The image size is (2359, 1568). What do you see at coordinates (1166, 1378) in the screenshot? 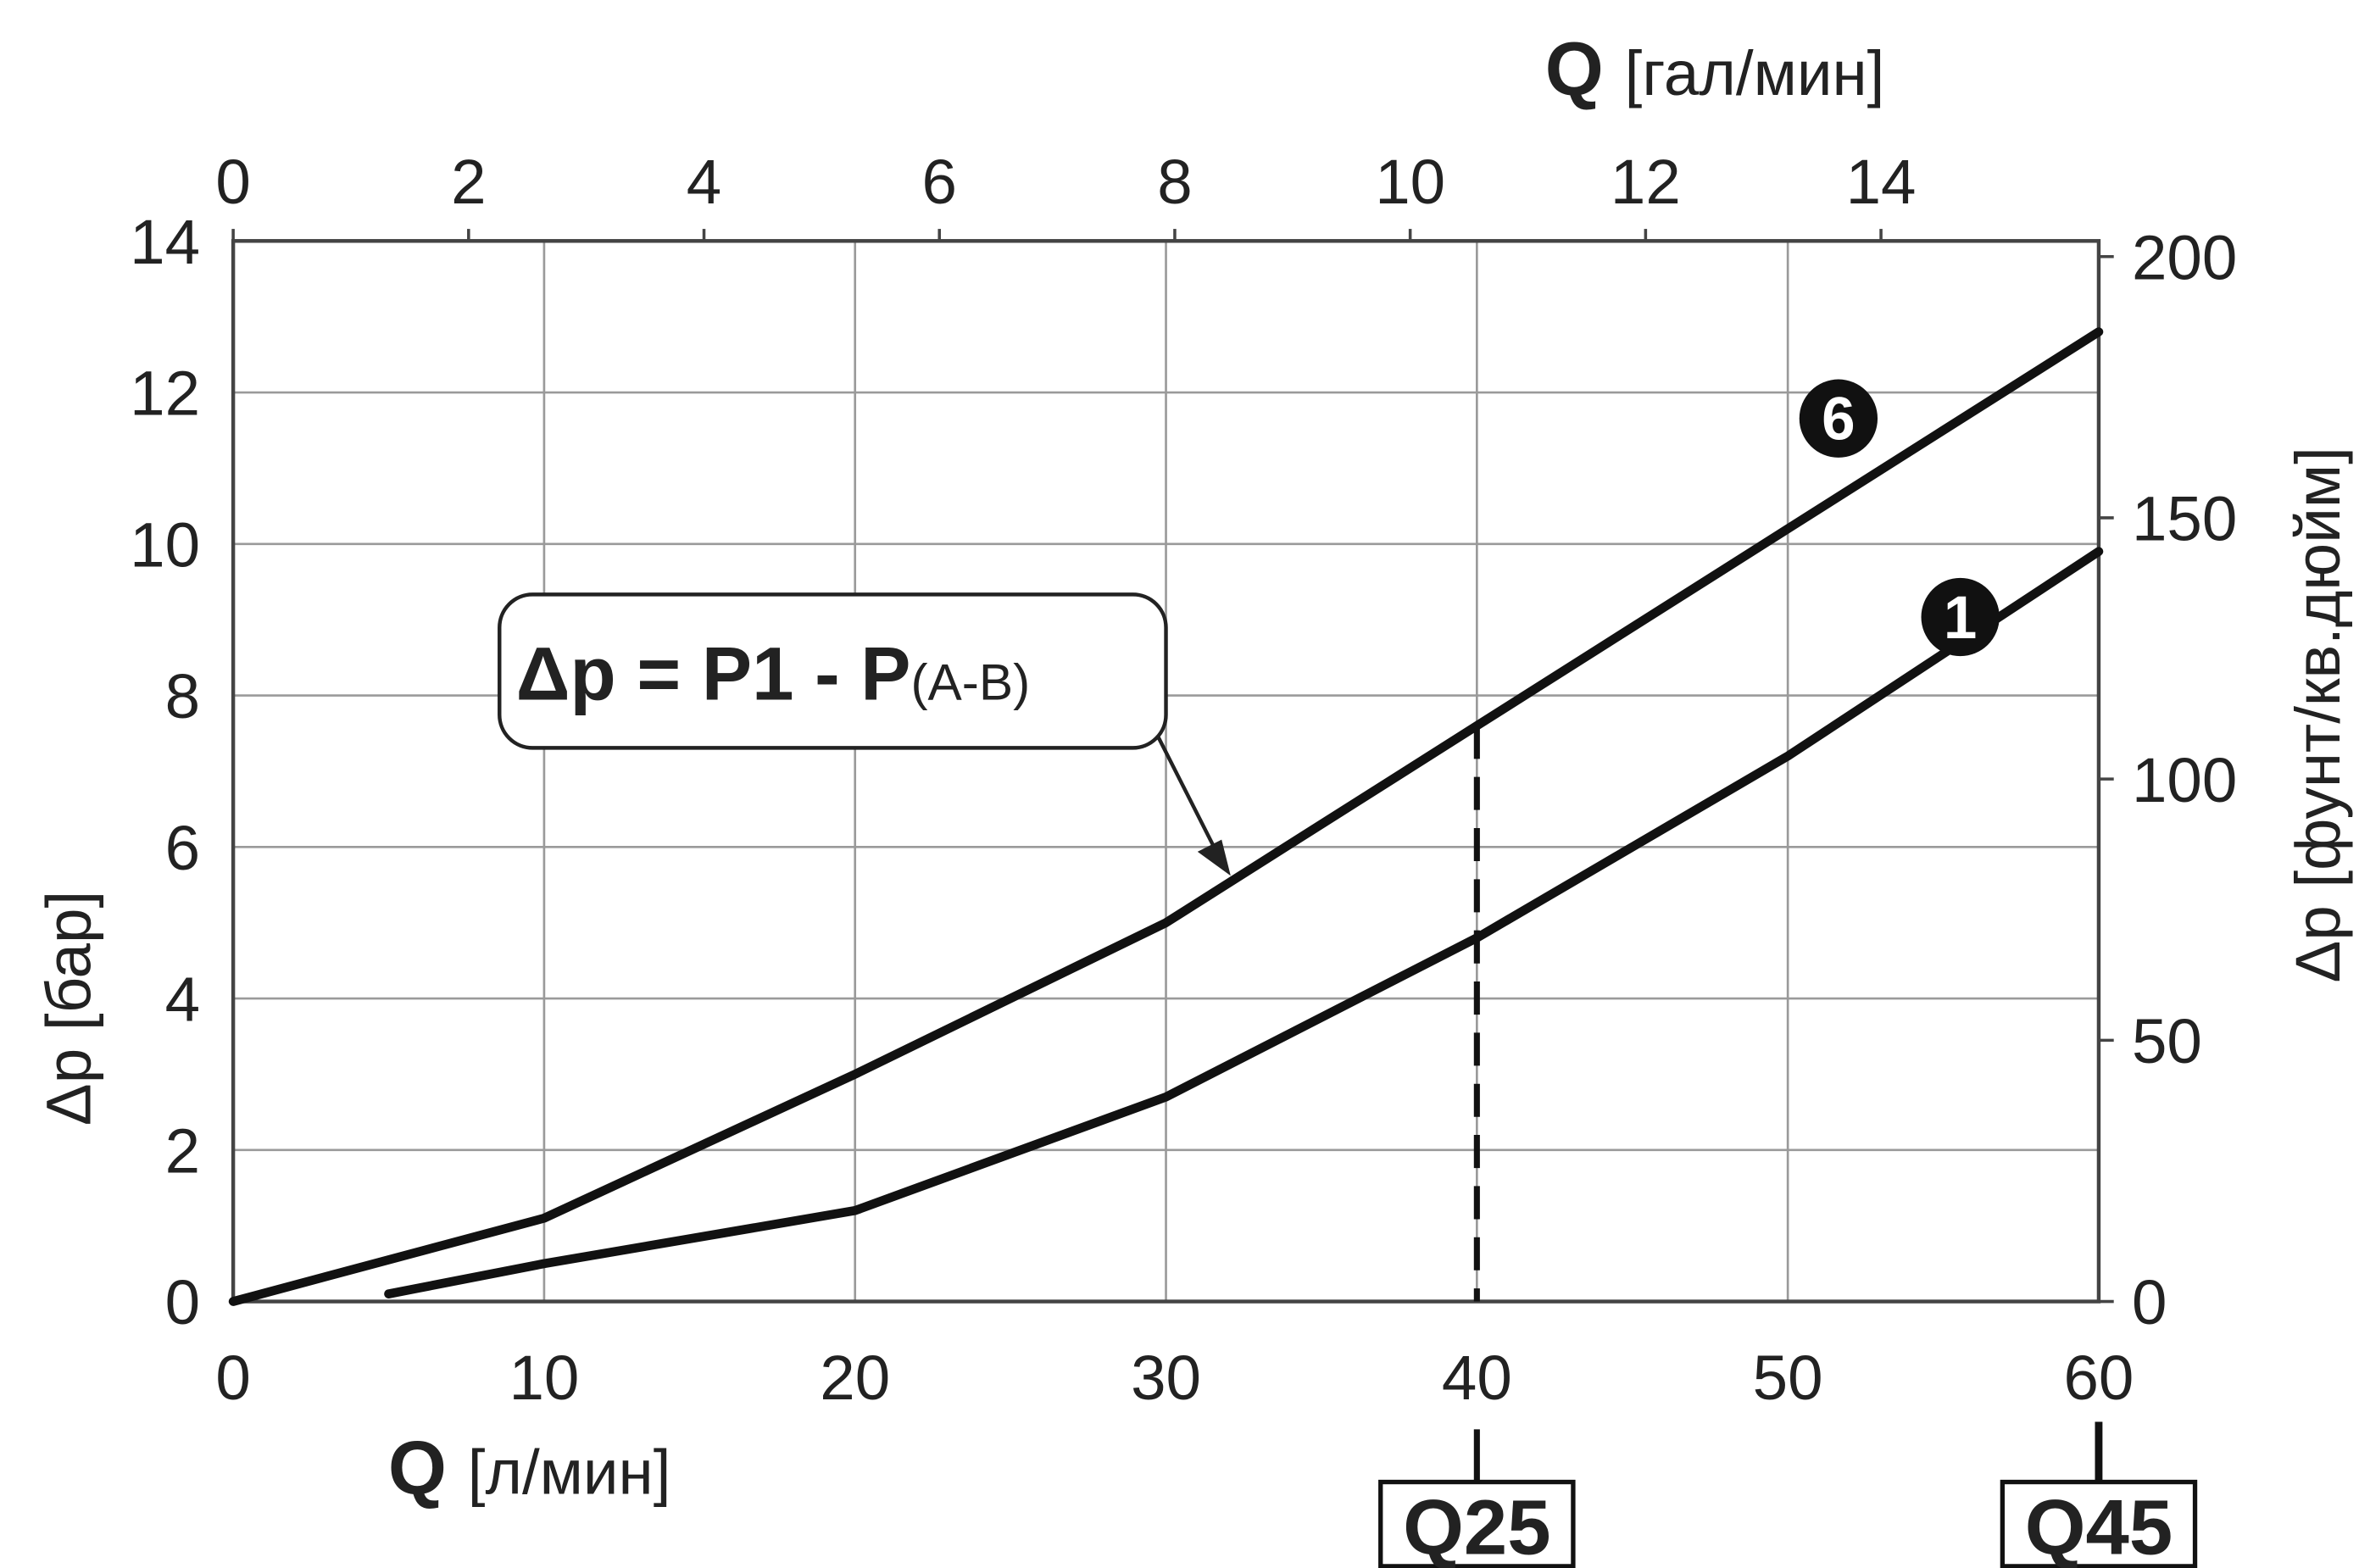
I see `x-tick-label: 30` at bounding box center [1166, 1378].